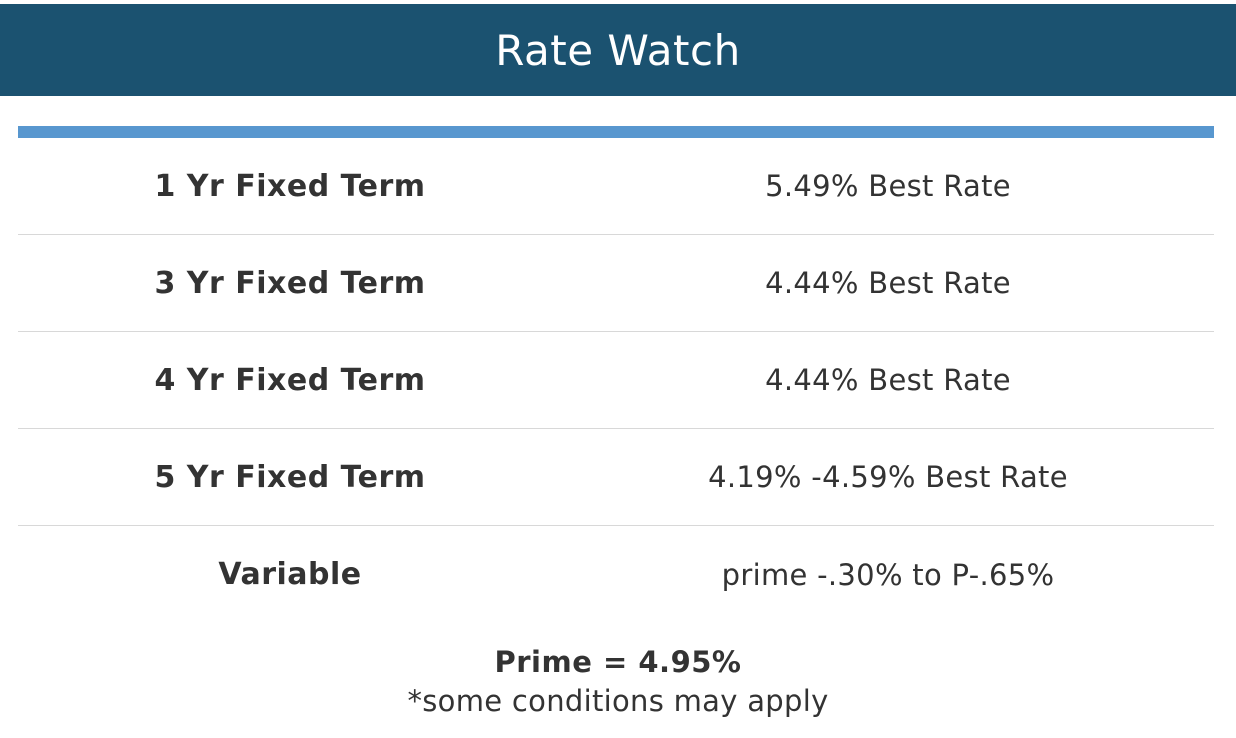  I want to click on header-banner: Rate Watch, so click(618, 50).